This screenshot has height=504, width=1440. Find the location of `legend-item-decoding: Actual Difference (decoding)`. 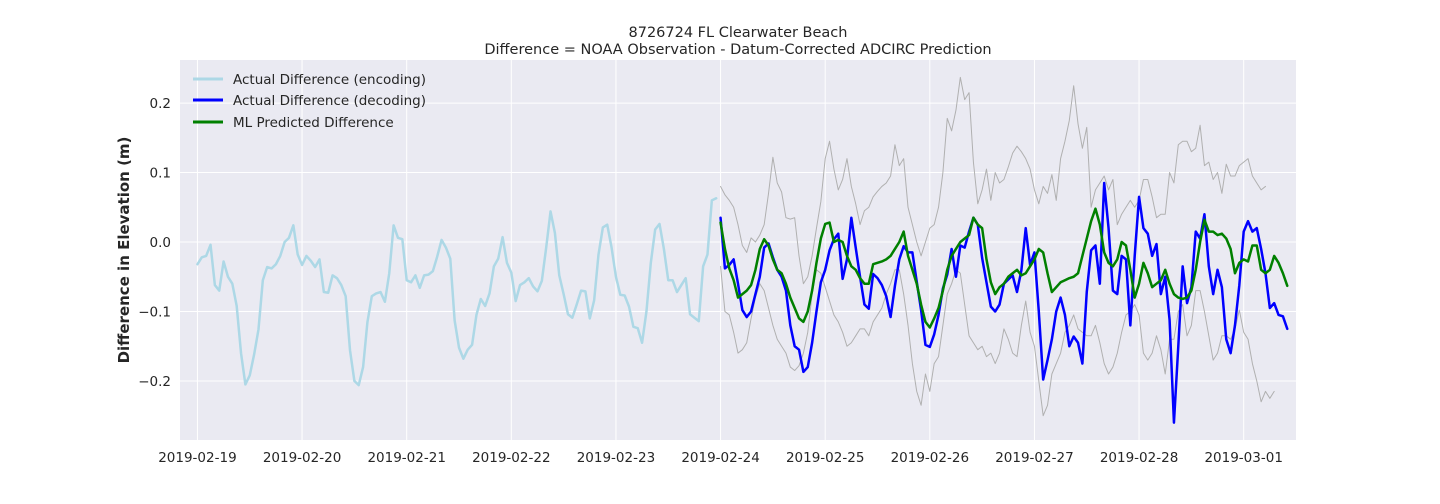

legend-item-decoding: Actual Difference (decoding) is located at coordinates (309, 101).